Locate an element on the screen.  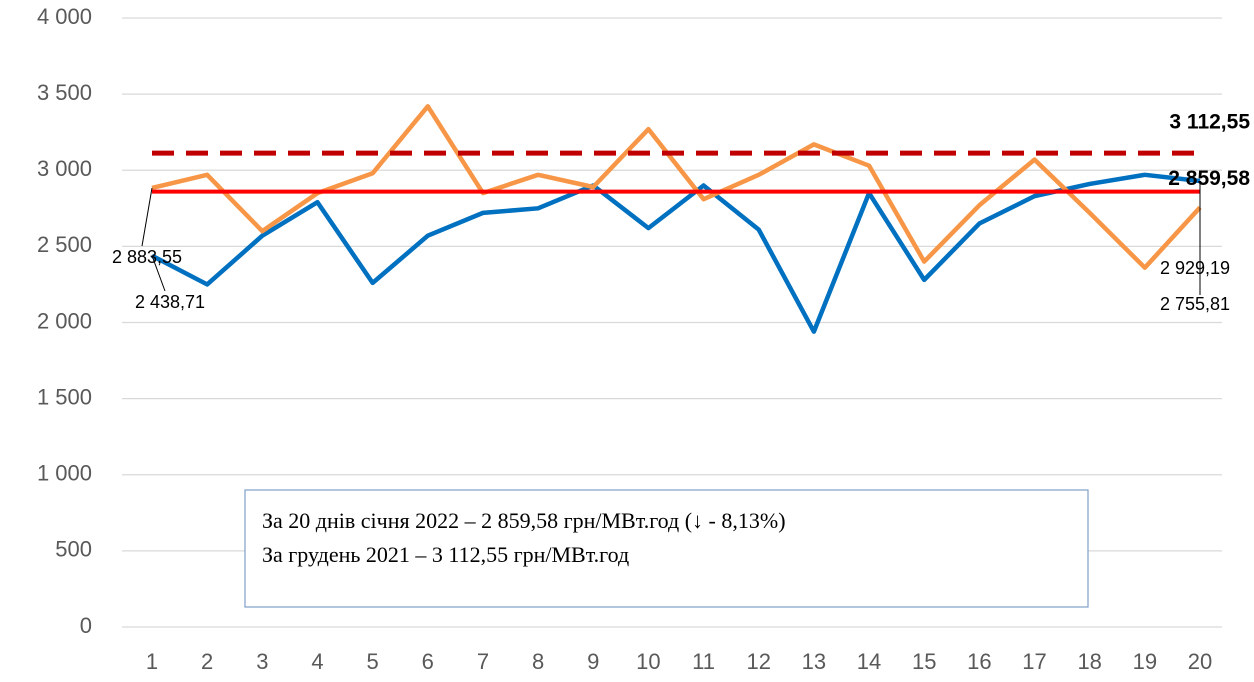
x-tick-label: 6 is located at coordinates (428, 661).